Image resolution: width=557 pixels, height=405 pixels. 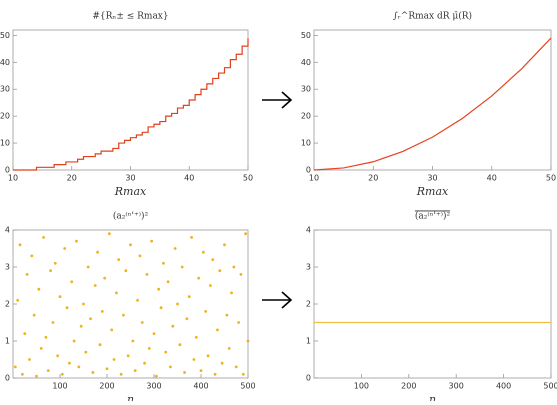 I want to click on y-tick-label: 3, so click(x=308, y=267).